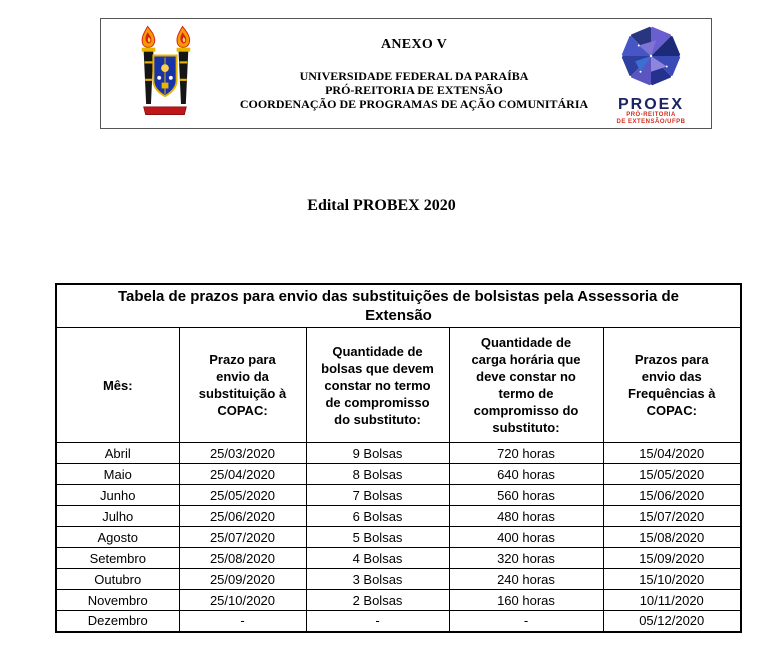 The height and width of the screenshot is (665, 763). What do you see at coordinates (377, 516) in the screenshot?
I see `table-cell: 6 Bolsas` at bounding box center [377, 516].